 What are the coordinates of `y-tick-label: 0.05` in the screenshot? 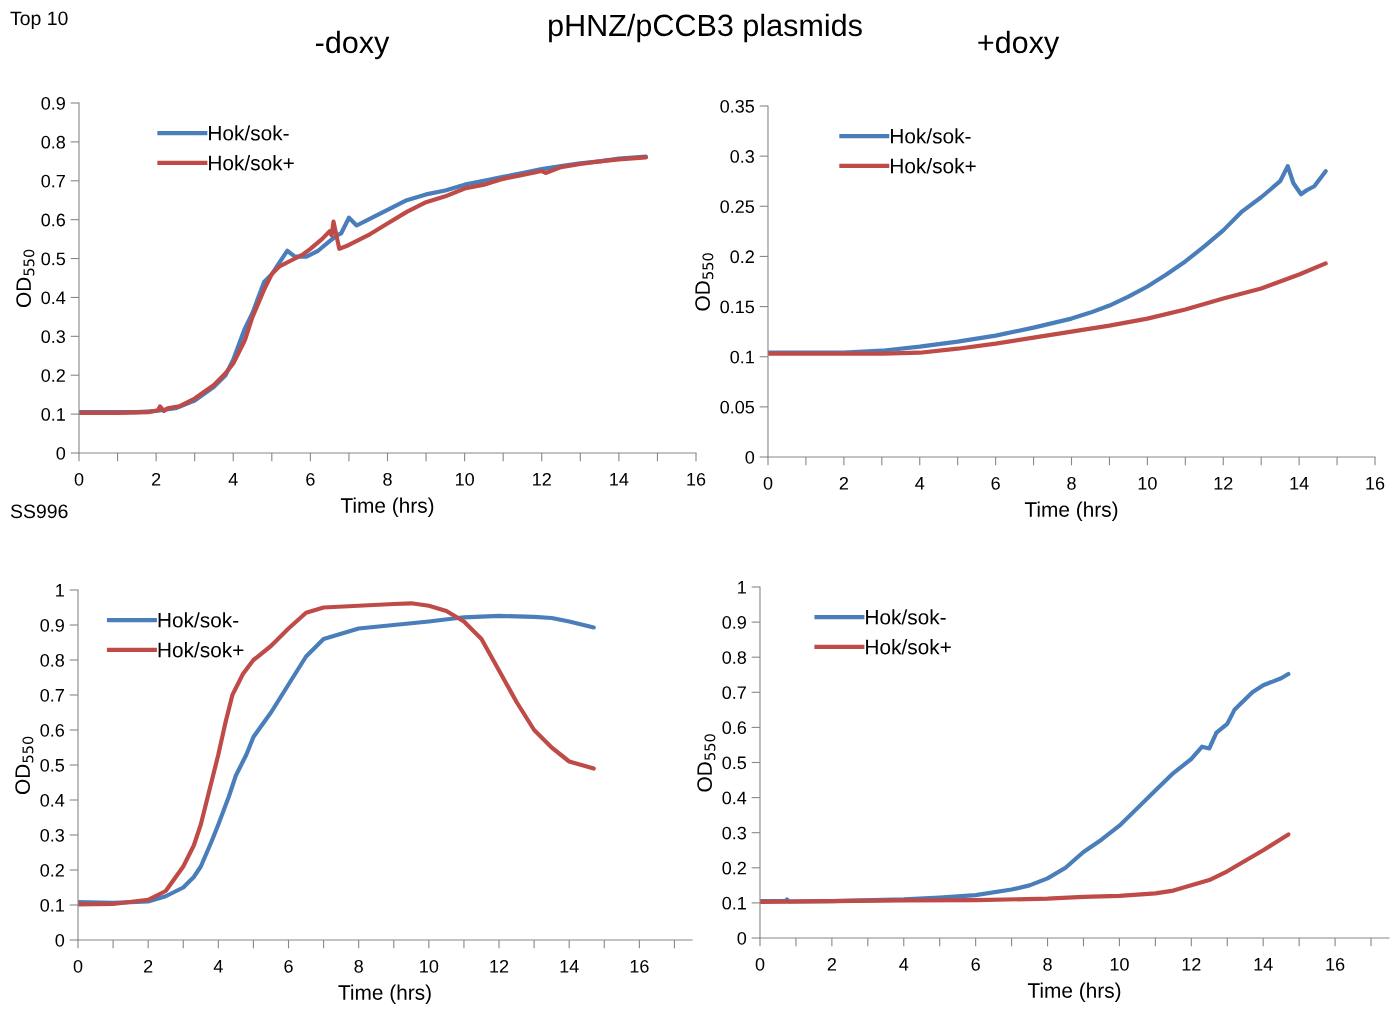 It's located at (737, 407).